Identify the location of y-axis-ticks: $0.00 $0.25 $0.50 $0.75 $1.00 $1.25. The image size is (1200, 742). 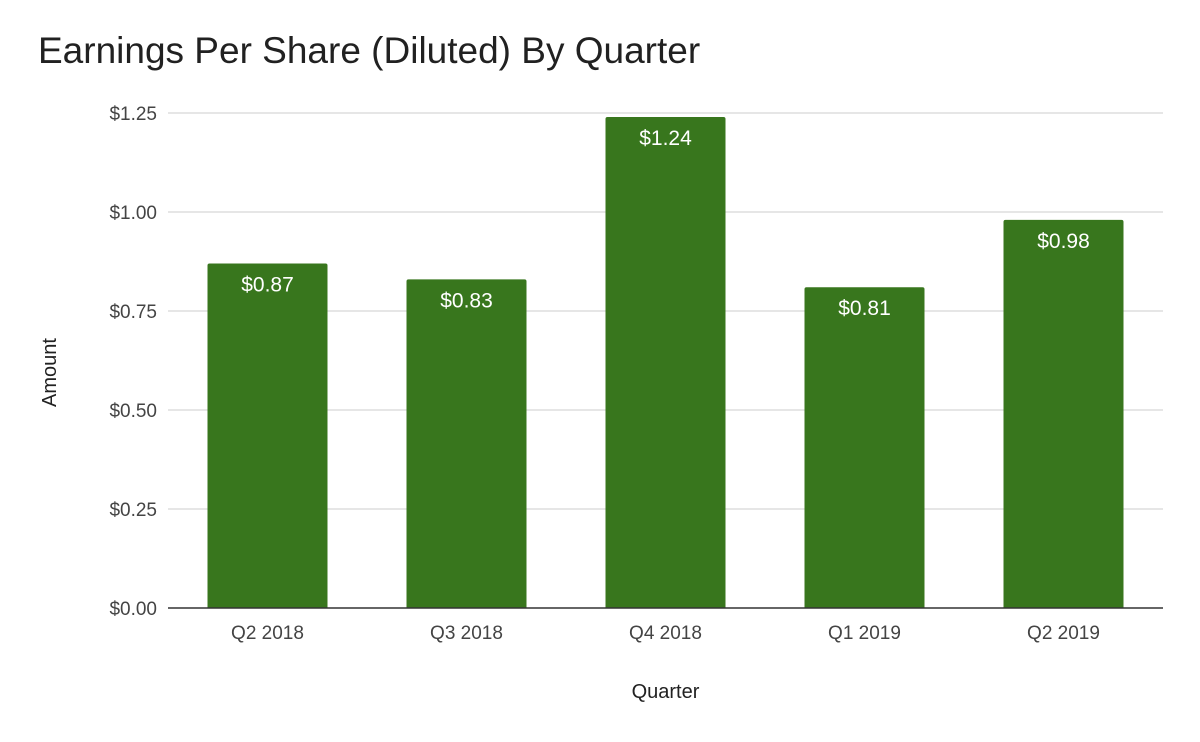
(133, 362).